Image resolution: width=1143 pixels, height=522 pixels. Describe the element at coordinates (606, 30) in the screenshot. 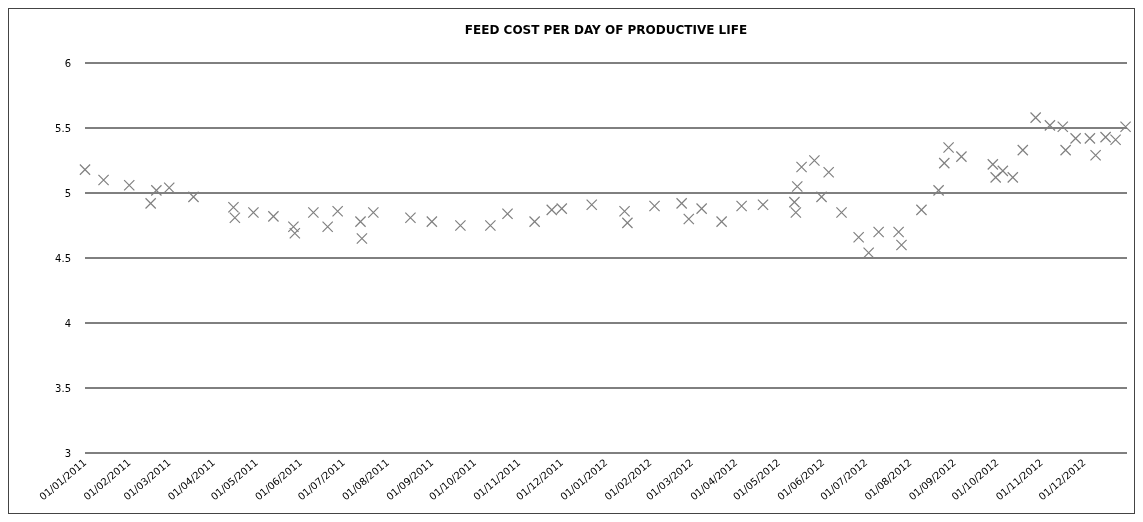

I see `chart-title: FEED COST PER DAY OF PRODUCTIVE LIFE` at that location.